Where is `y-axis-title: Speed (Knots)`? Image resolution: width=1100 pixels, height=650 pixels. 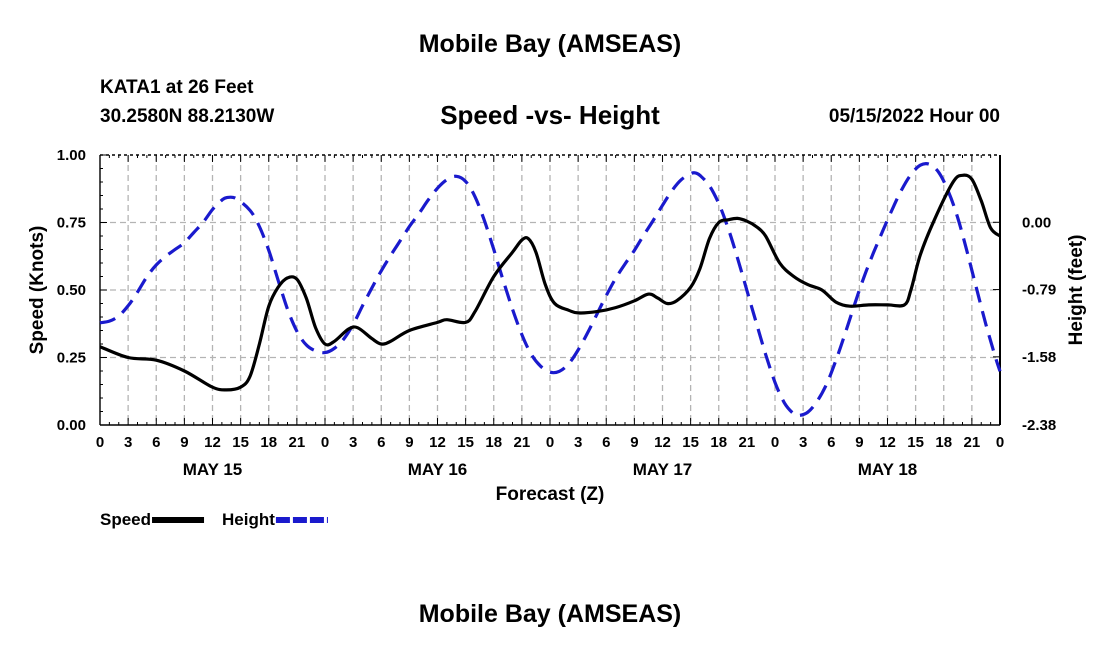
y-axis-title: Speed (Knots) is located at coordinates (37, 290).